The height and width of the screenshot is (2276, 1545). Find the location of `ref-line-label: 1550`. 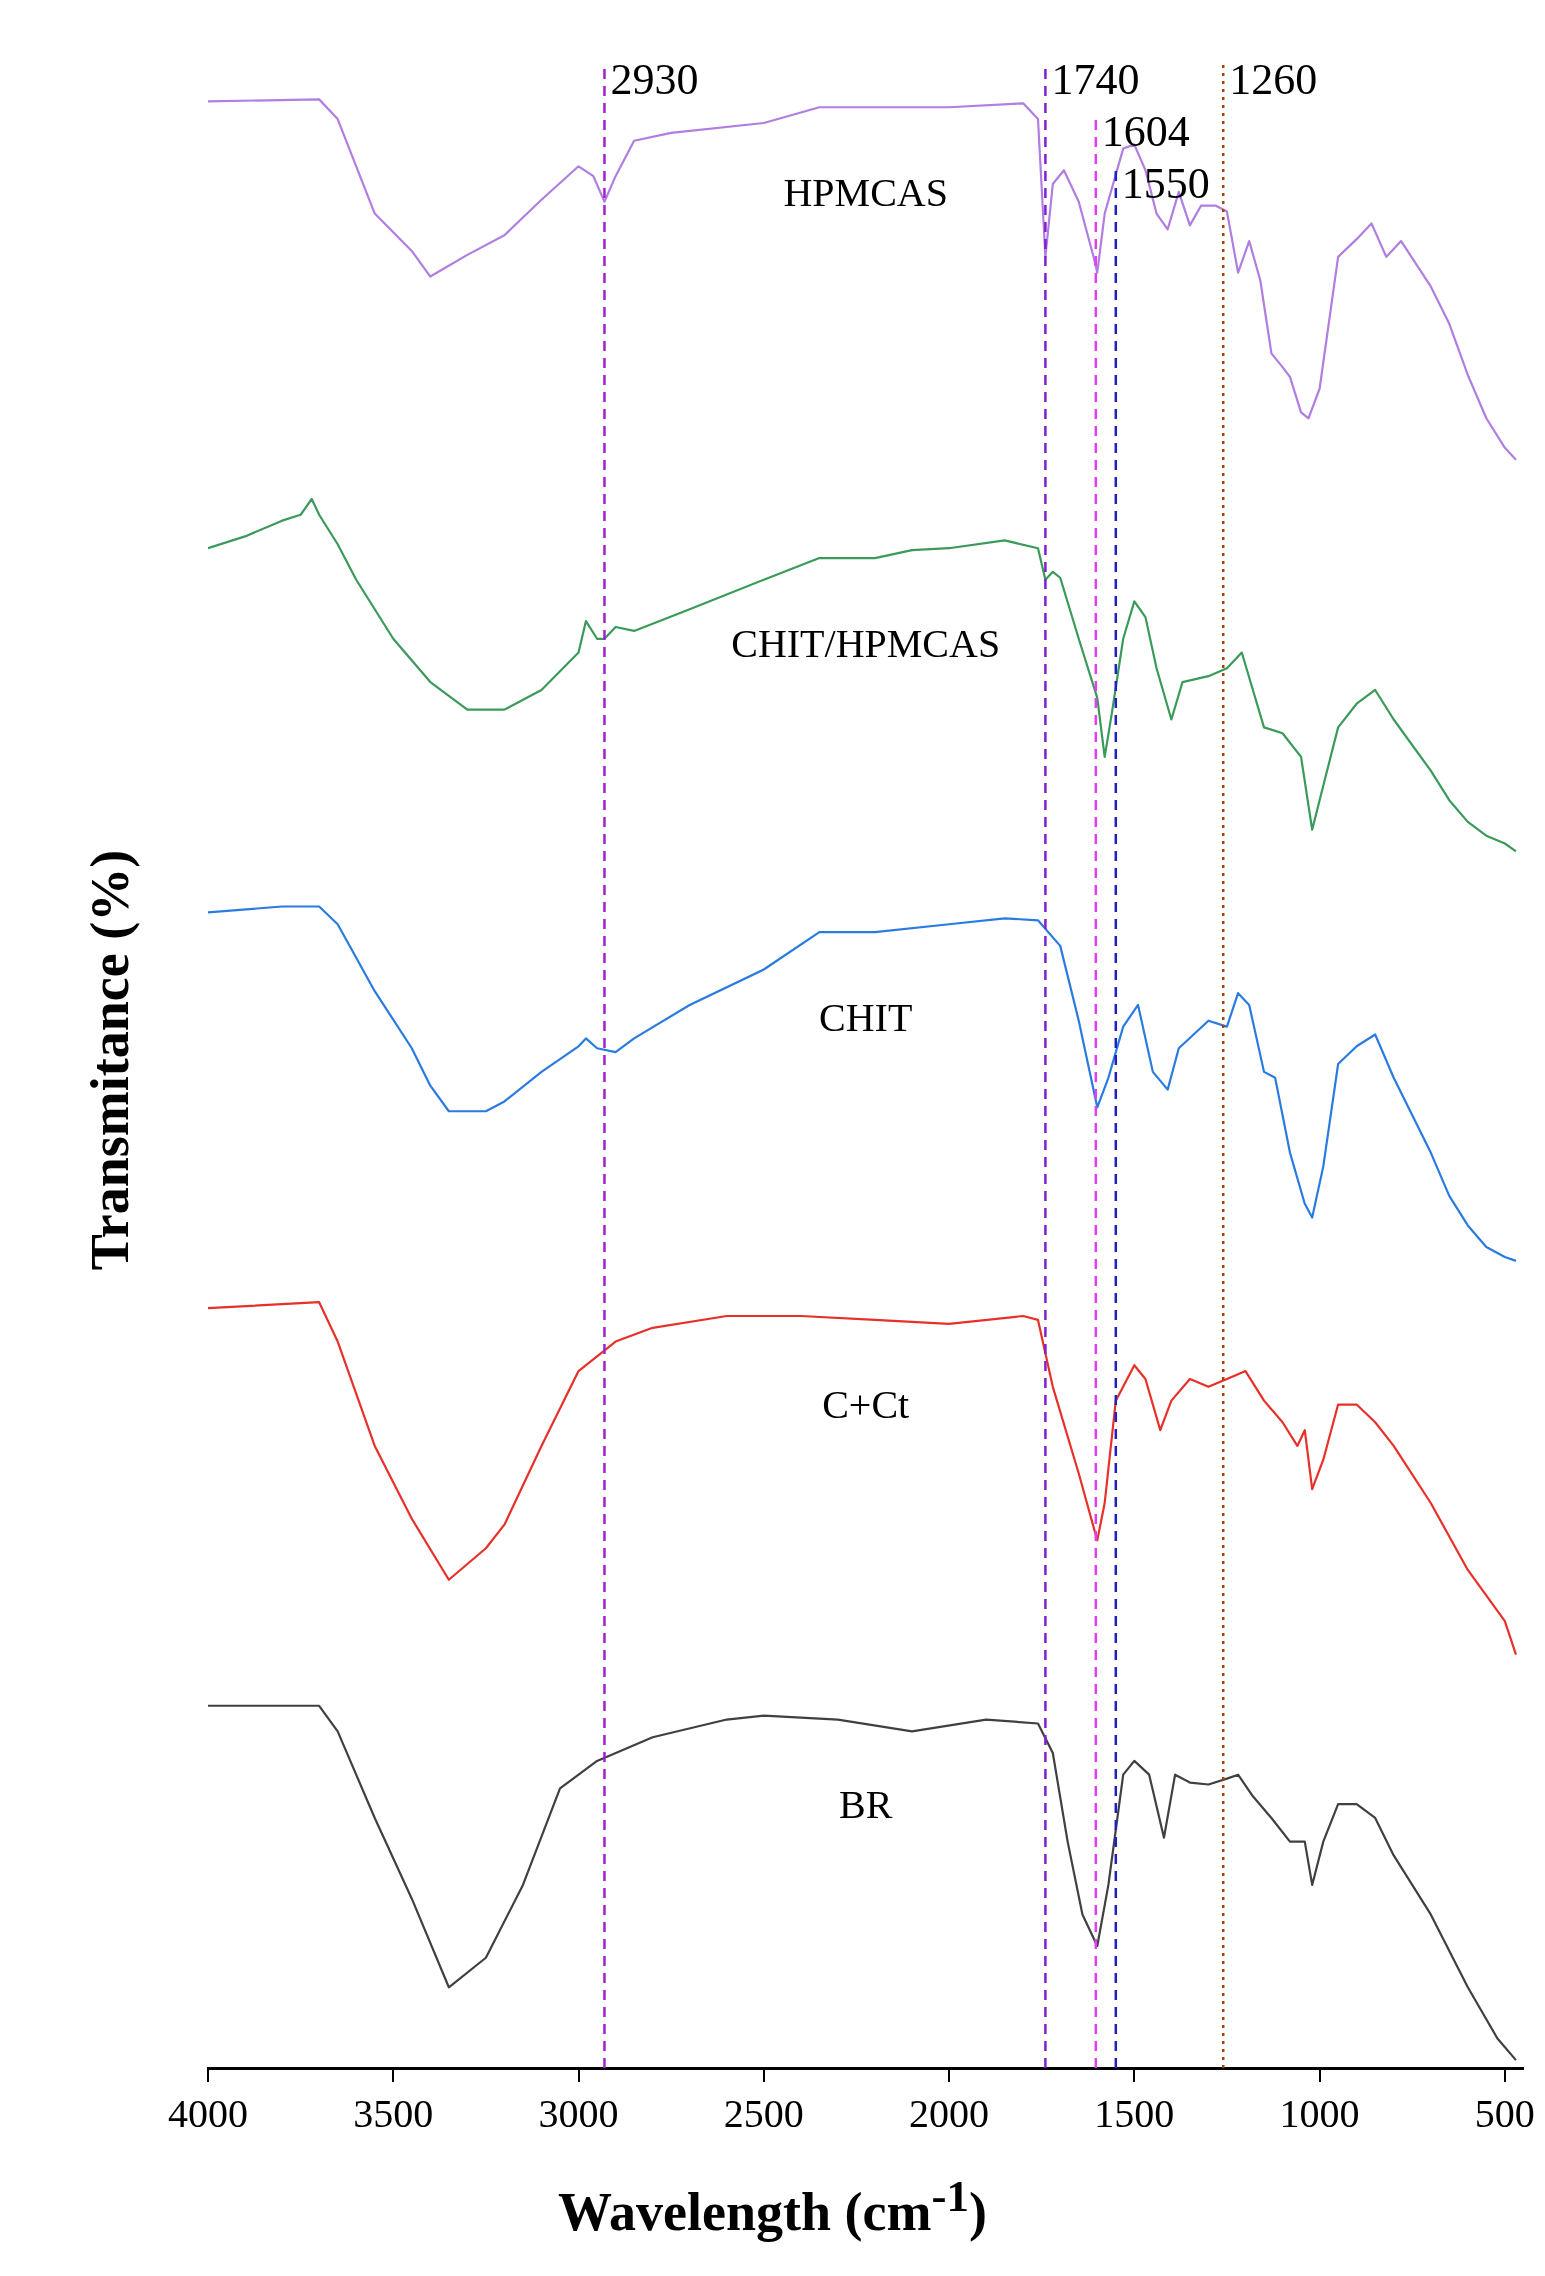

ref-line-label: 1550 is located at coordinates (1165, 183).